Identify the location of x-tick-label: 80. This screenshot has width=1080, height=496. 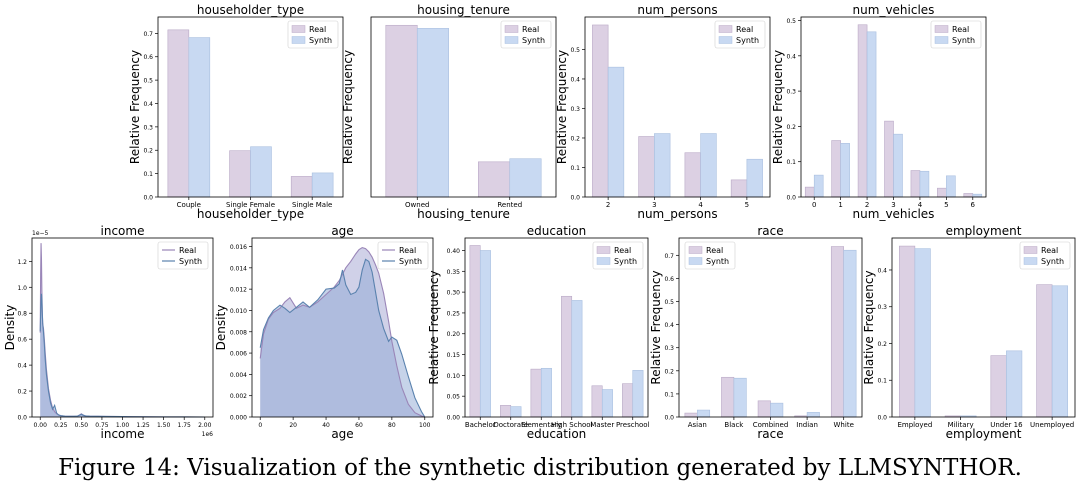
(392, 425).